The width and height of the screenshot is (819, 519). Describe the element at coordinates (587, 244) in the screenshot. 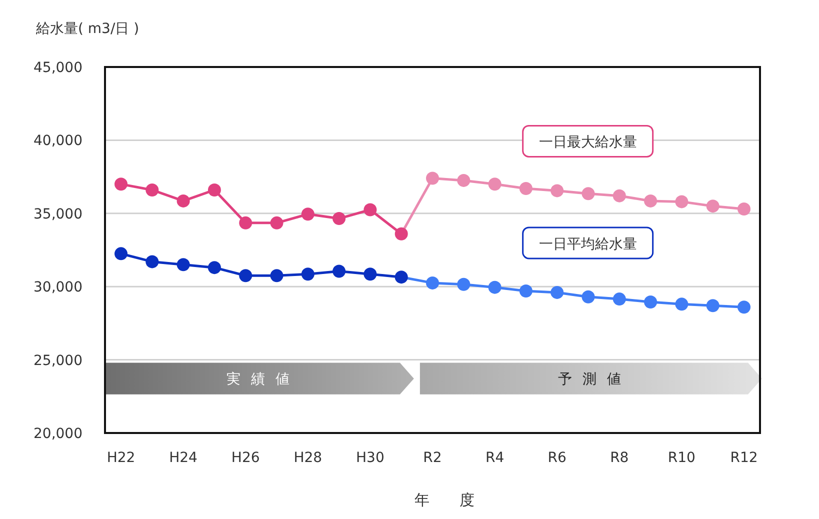

I see `text: 一日平均給水量` at that location.